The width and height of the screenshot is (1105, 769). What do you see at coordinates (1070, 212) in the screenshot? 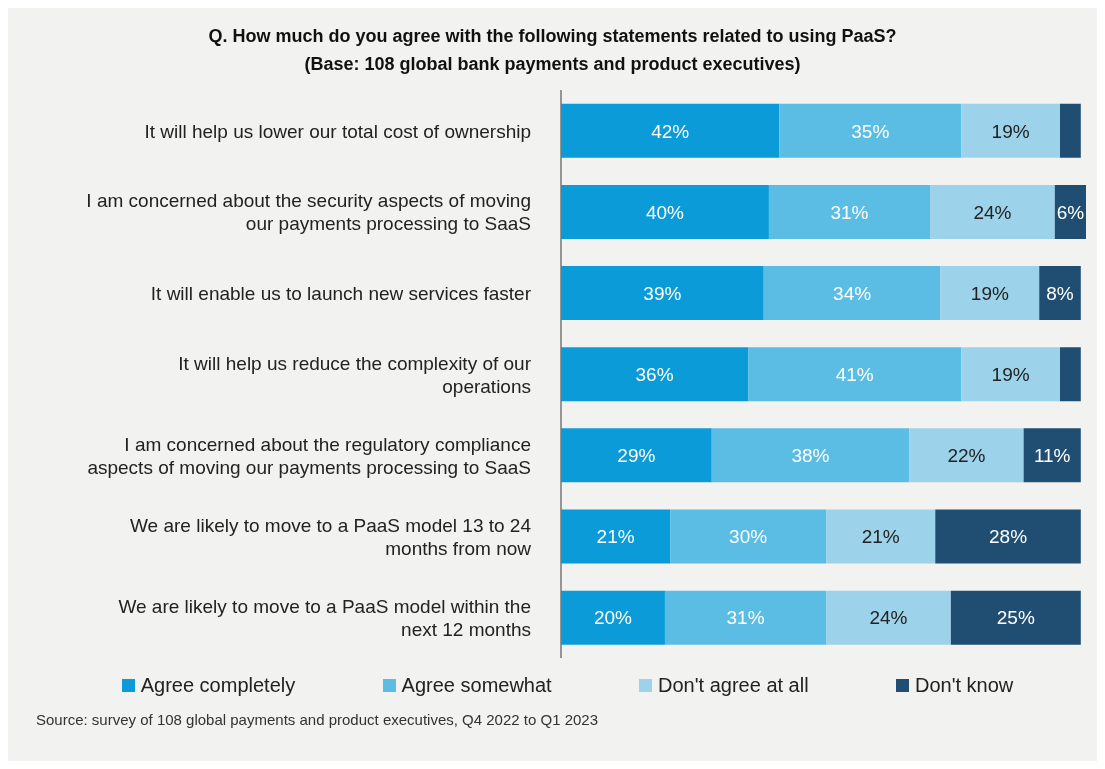
I see `data-label: 6%` at bounding box center [1070, 212].